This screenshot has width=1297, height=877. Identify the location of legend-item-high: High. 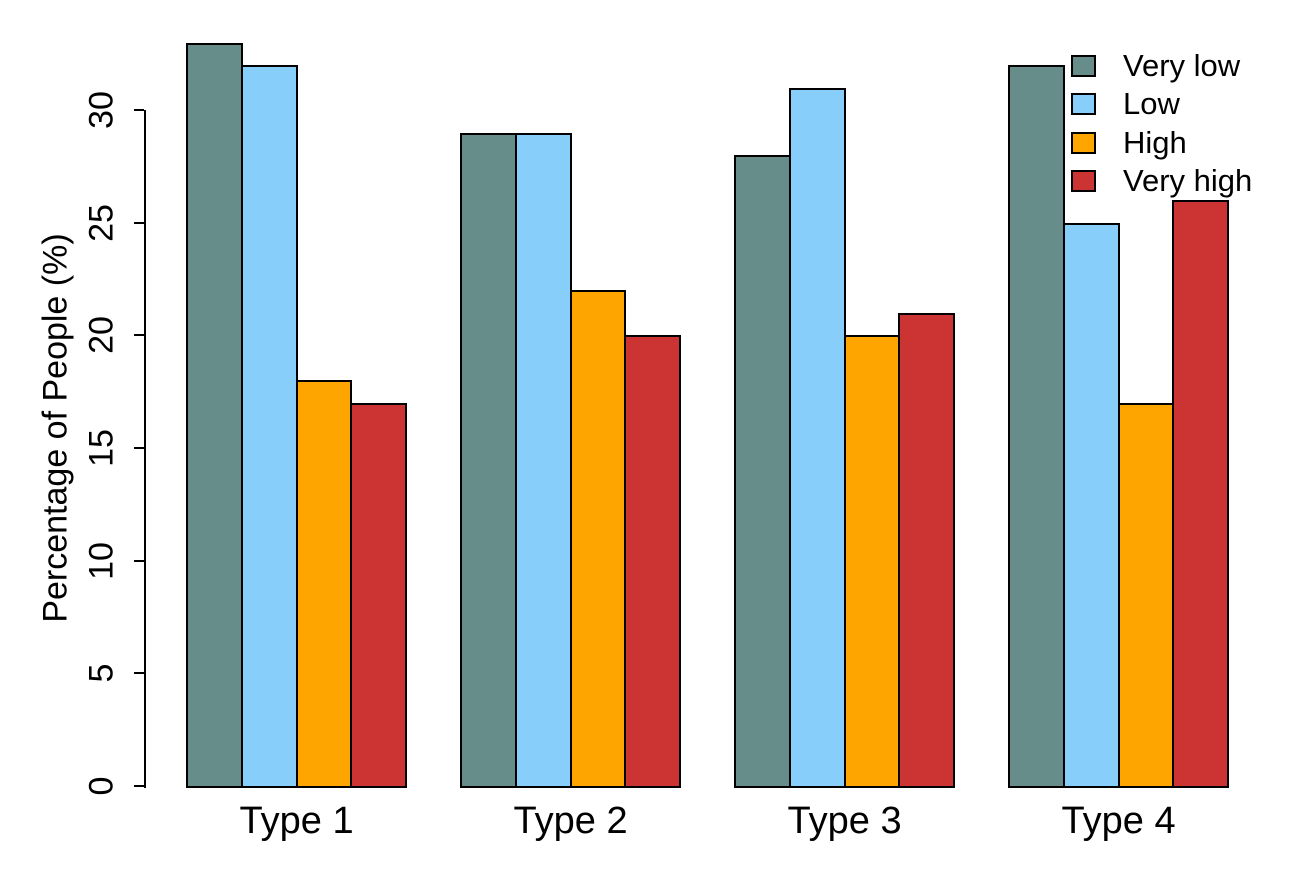
(1129, 142).